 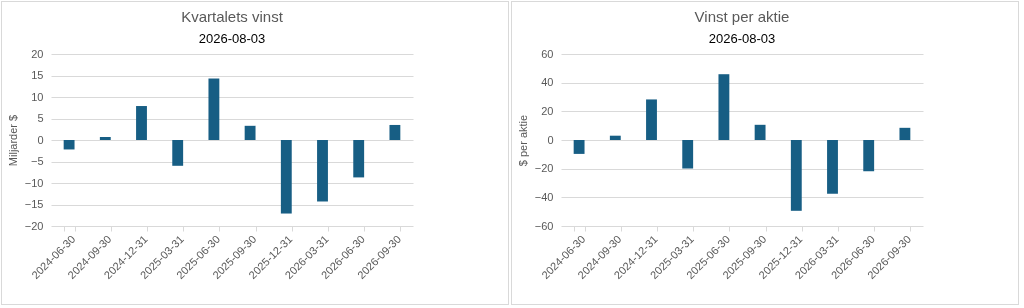 What do you see at coordinates (37, 161) in the screenshot?
I see `y-tick-label: −5` at bounding box center [37, 161].